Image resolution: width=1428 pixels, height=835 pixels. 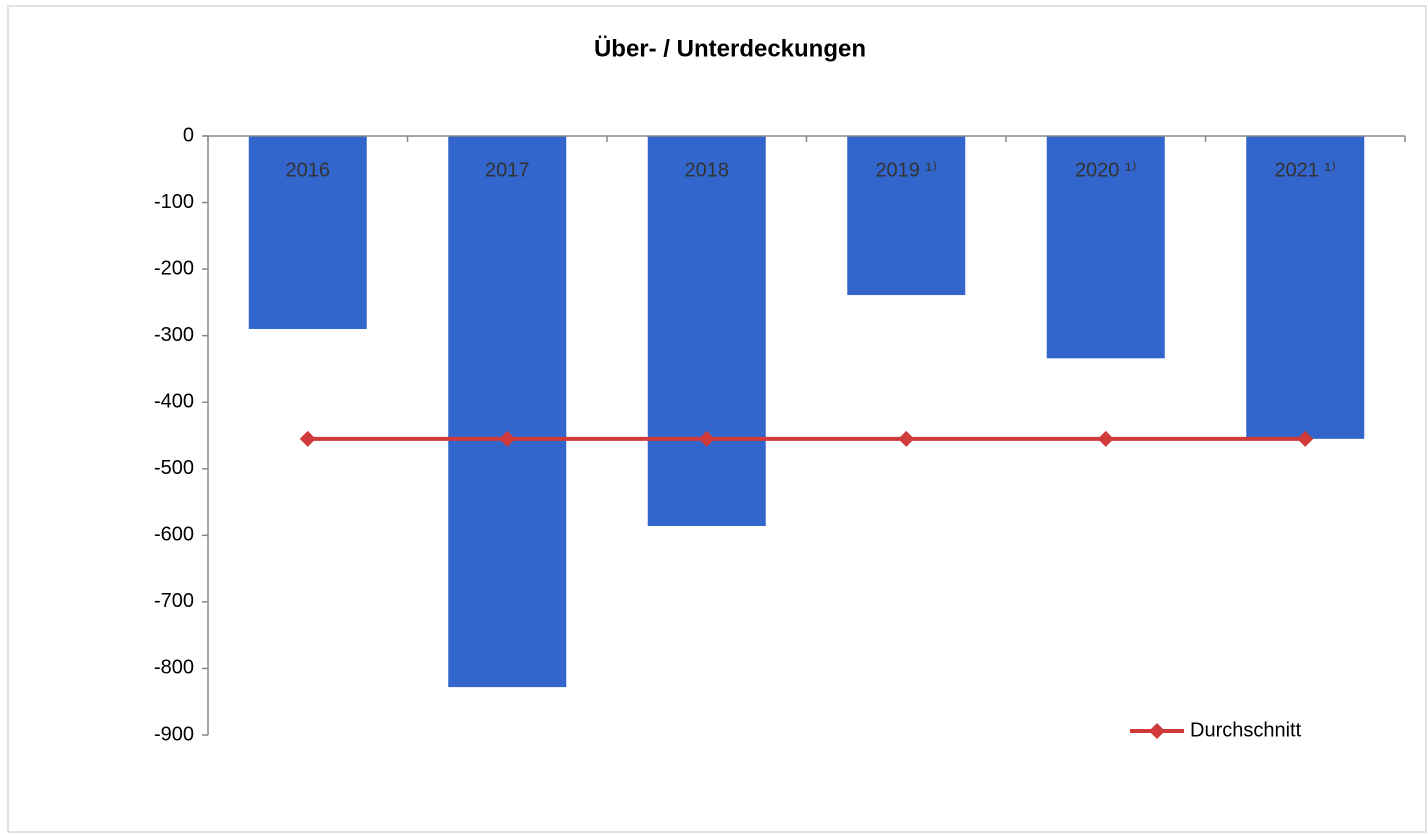 What do you see at coordinates (174, 202) in the screenshot?
I see `y-tick-label: -100` at bounding box center [174, 202].